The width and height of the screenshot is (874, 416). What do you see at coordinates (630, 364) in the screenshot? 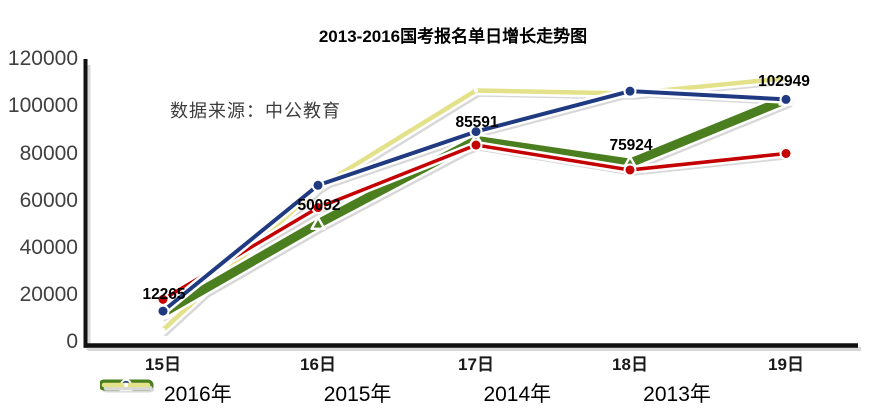
I see `x-axis-tick-label: 18日` at bounding box center [630, 364].